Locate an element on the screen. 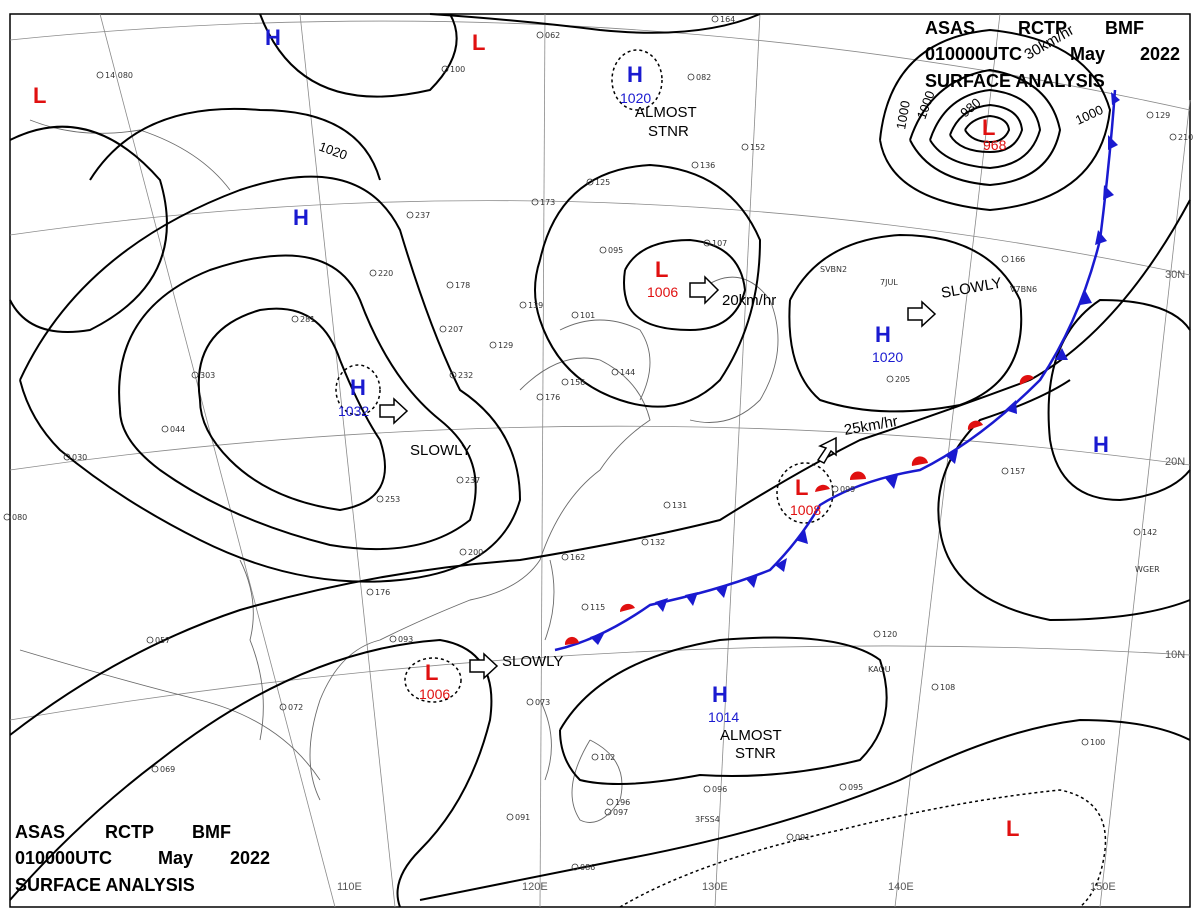 The width and height of the screenshot is (1200, 915). station-plot-value: 210 is located at coordinates (1185, 137).